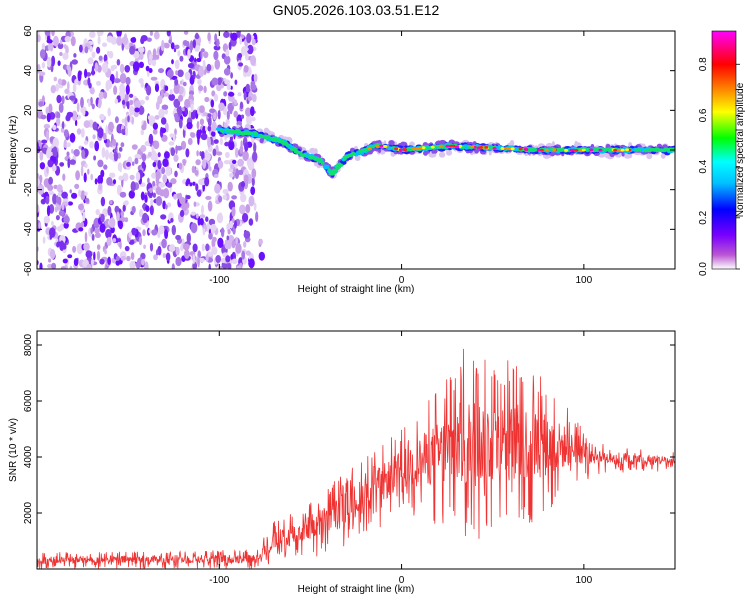  I want to click on colorbar-frame, so click(724, 150).